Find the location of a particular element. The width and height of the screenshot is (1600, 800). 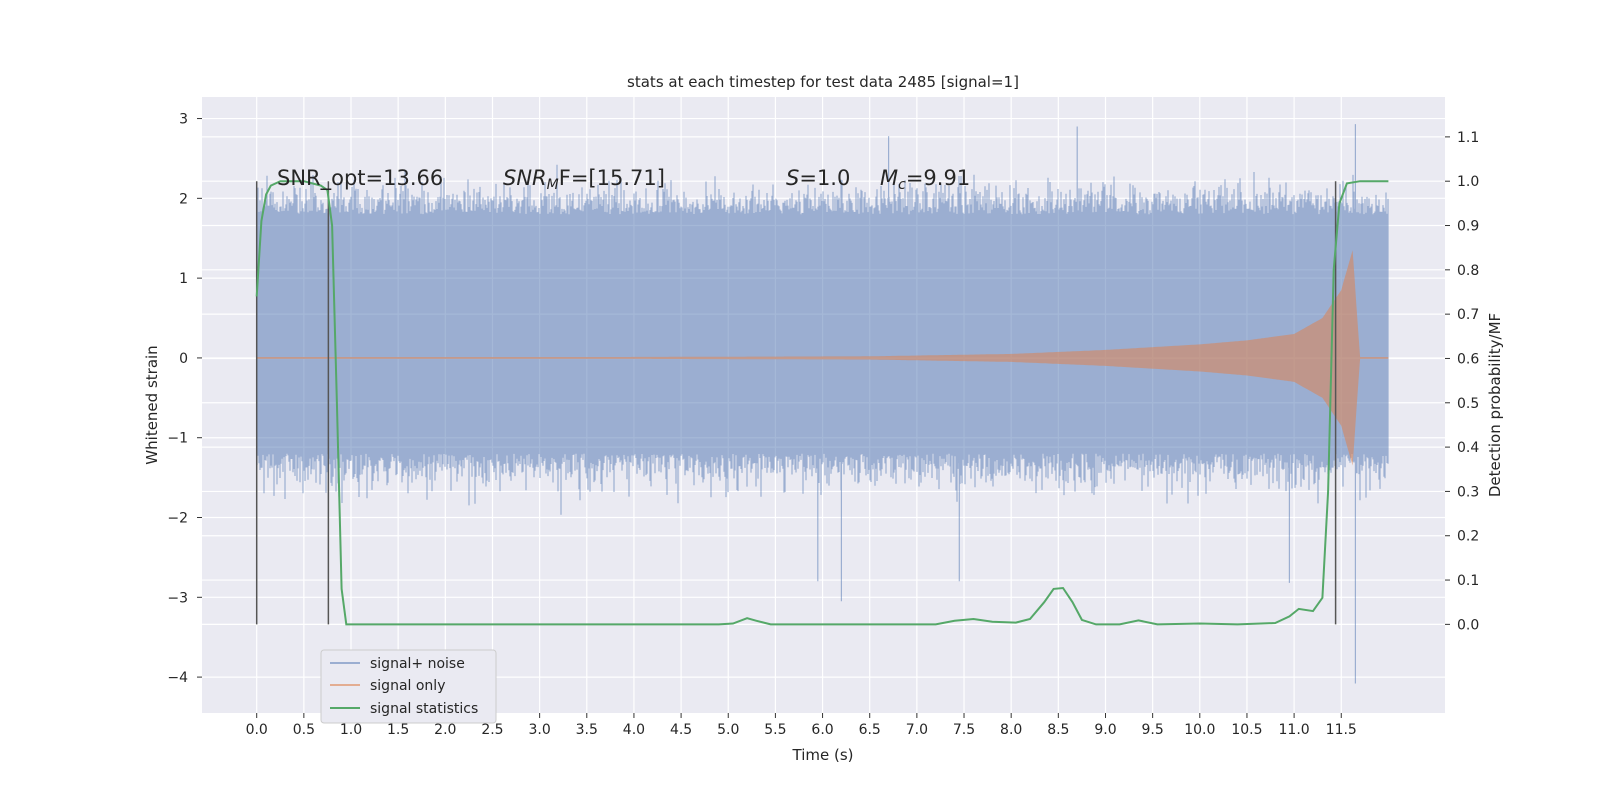

legend-frame is located at coordinates (408, 686).